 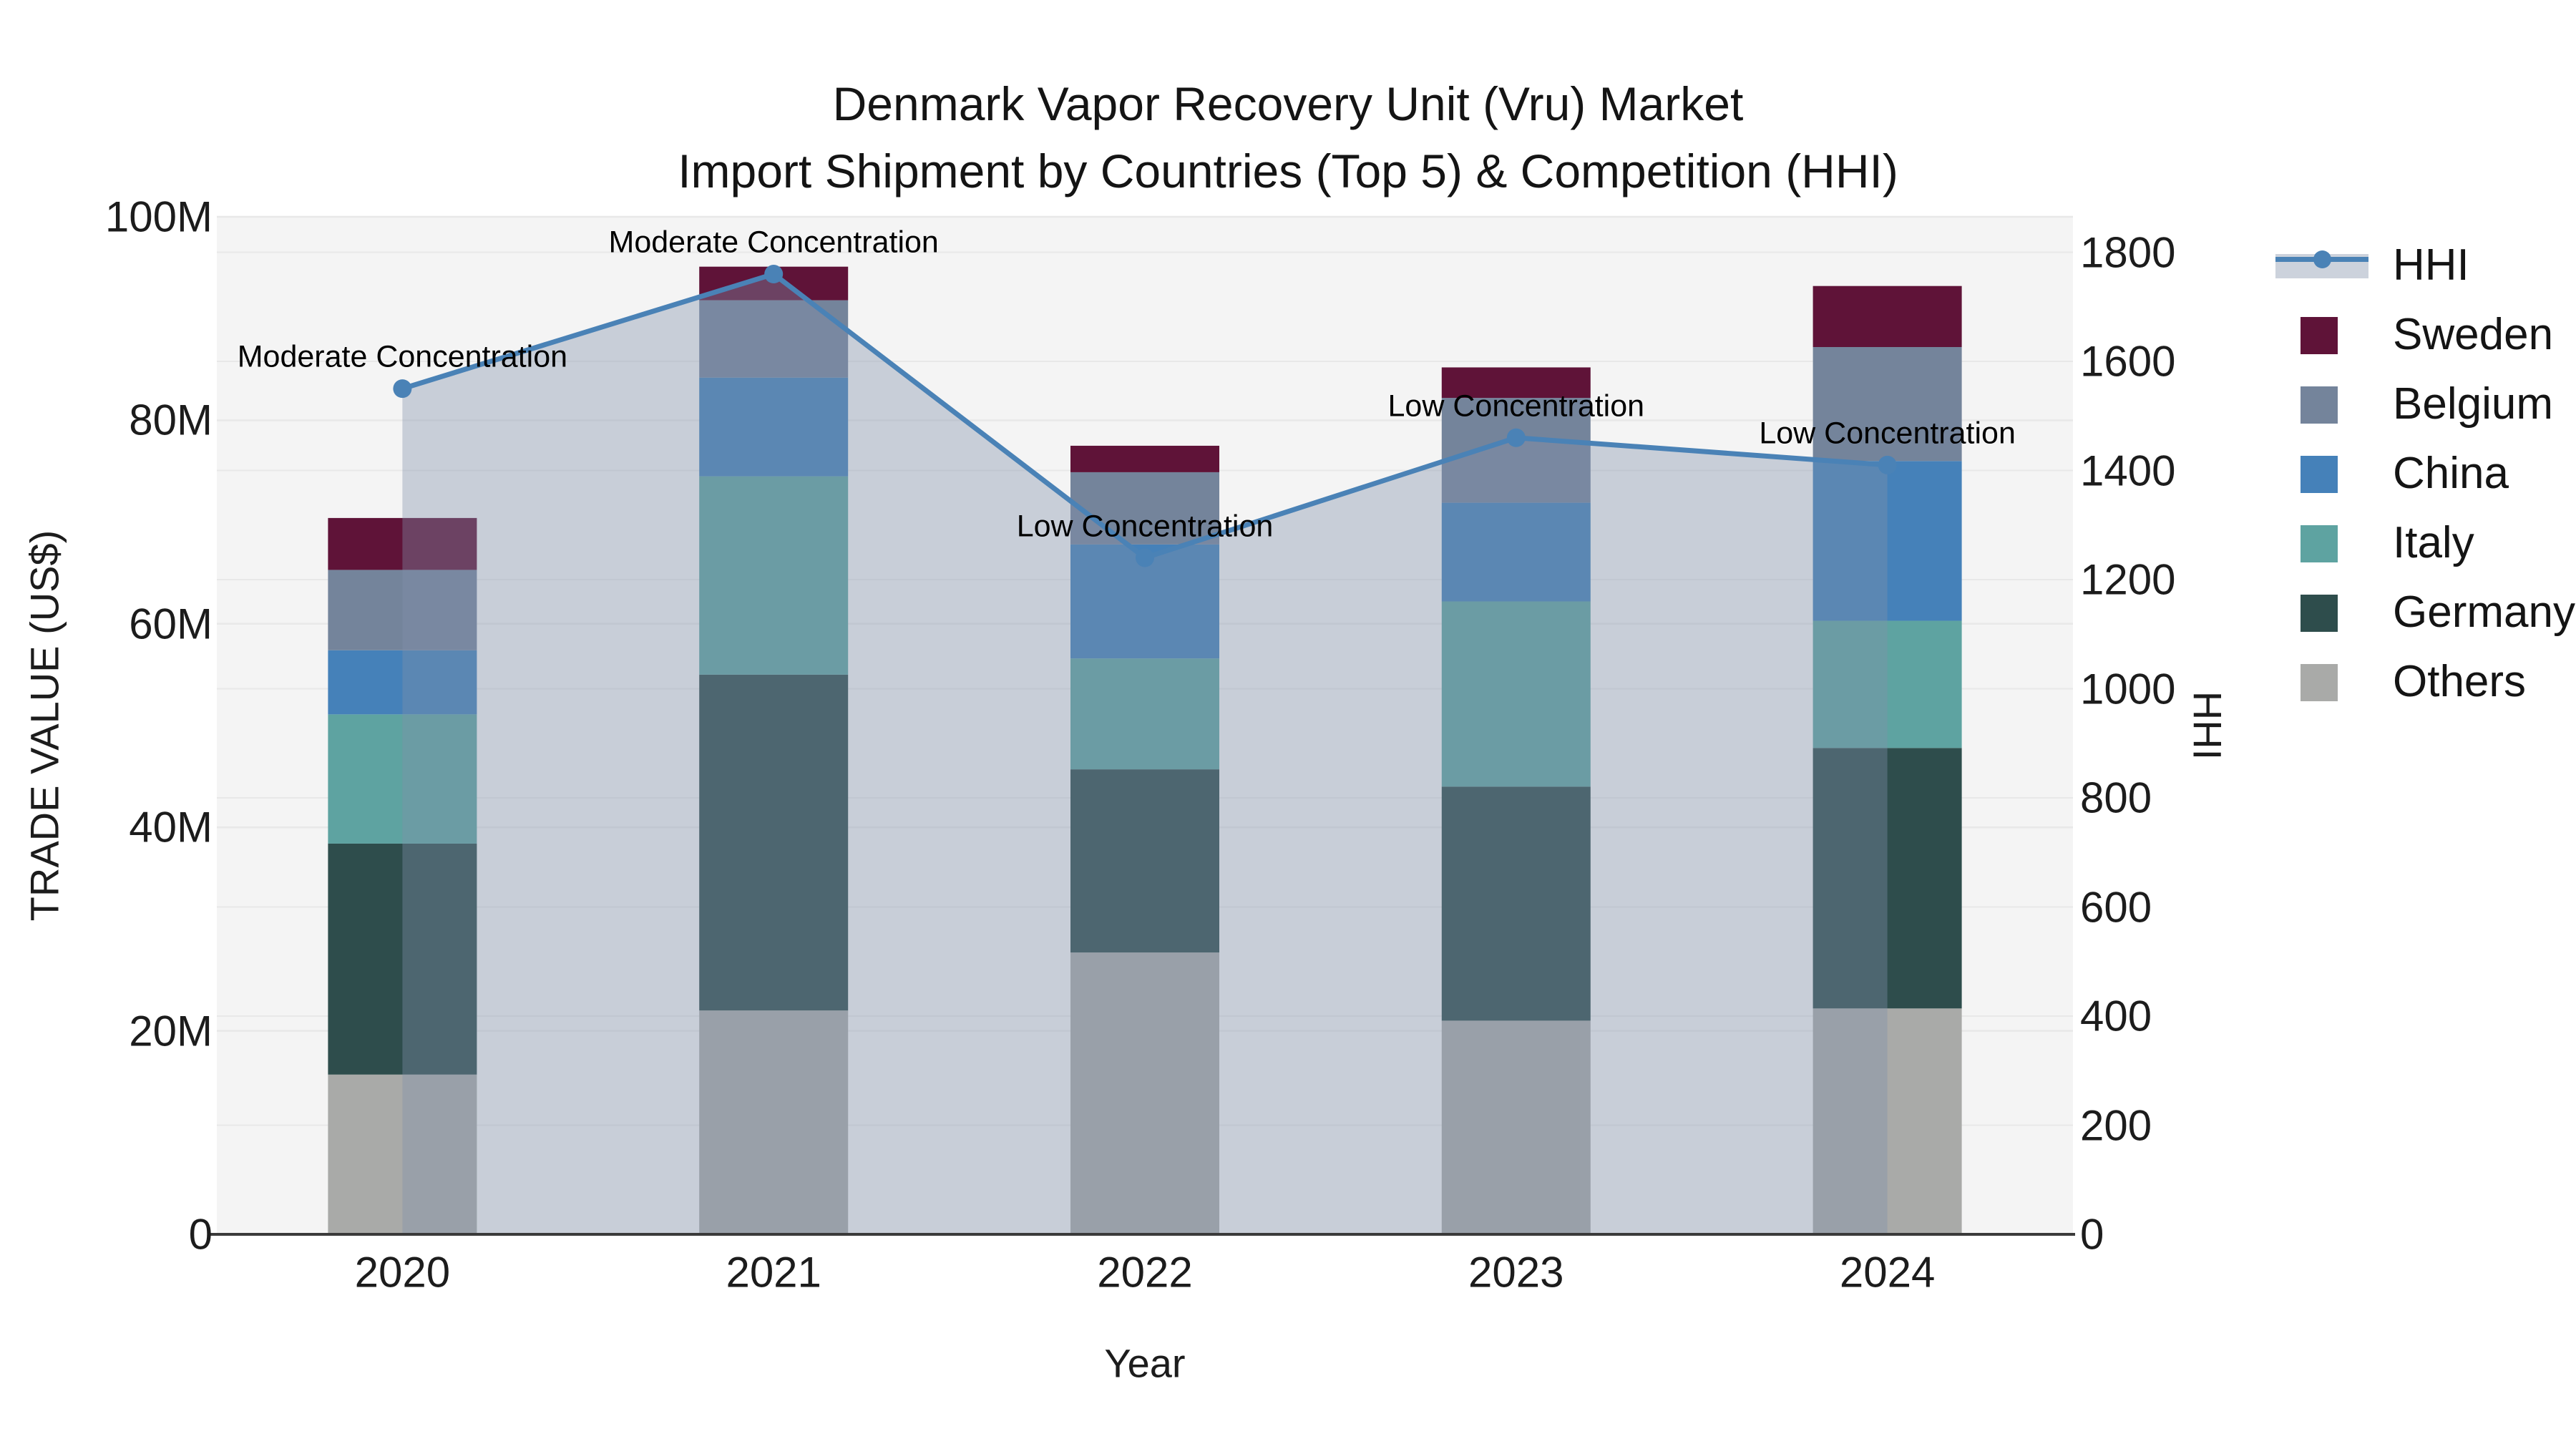 I want to click on hhi-marker-2022, so click(x=1145, y=557).